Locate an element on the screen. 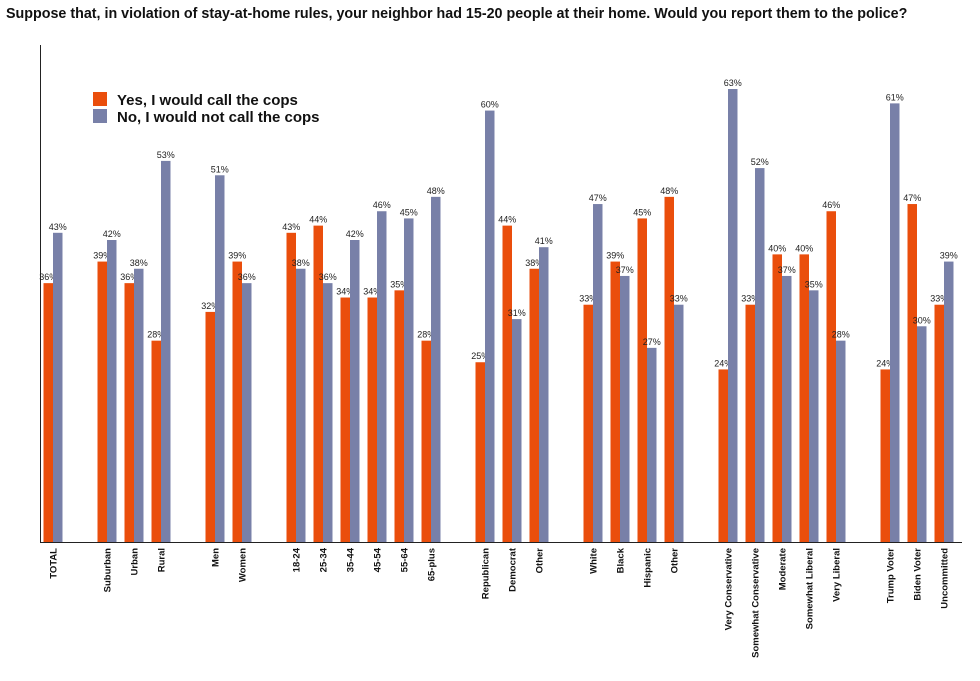  legend-swatch-no is located at coordinates (100, 116).